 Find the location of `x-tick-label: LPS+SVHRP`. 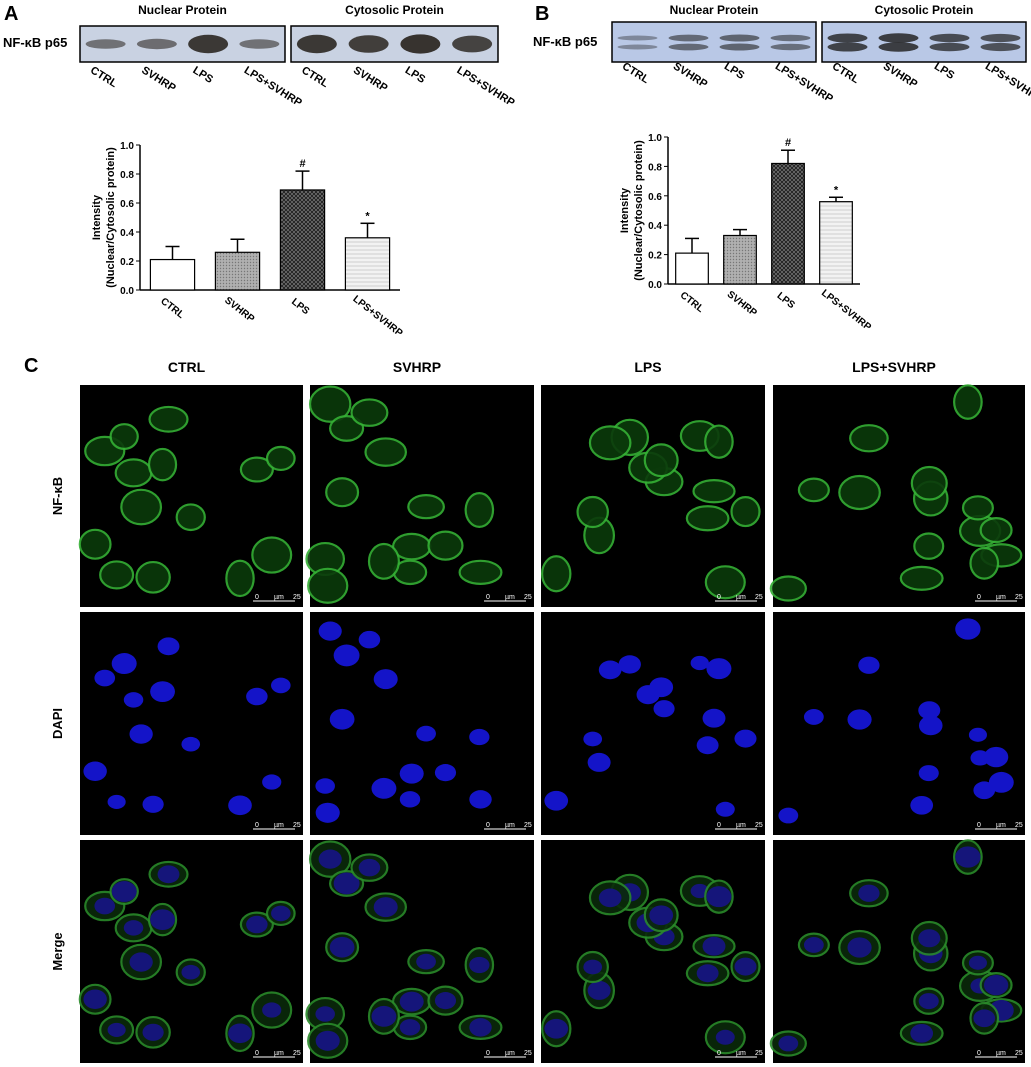

x-tick-label: LPS+SVHRP is located at coordinates (846, 311).